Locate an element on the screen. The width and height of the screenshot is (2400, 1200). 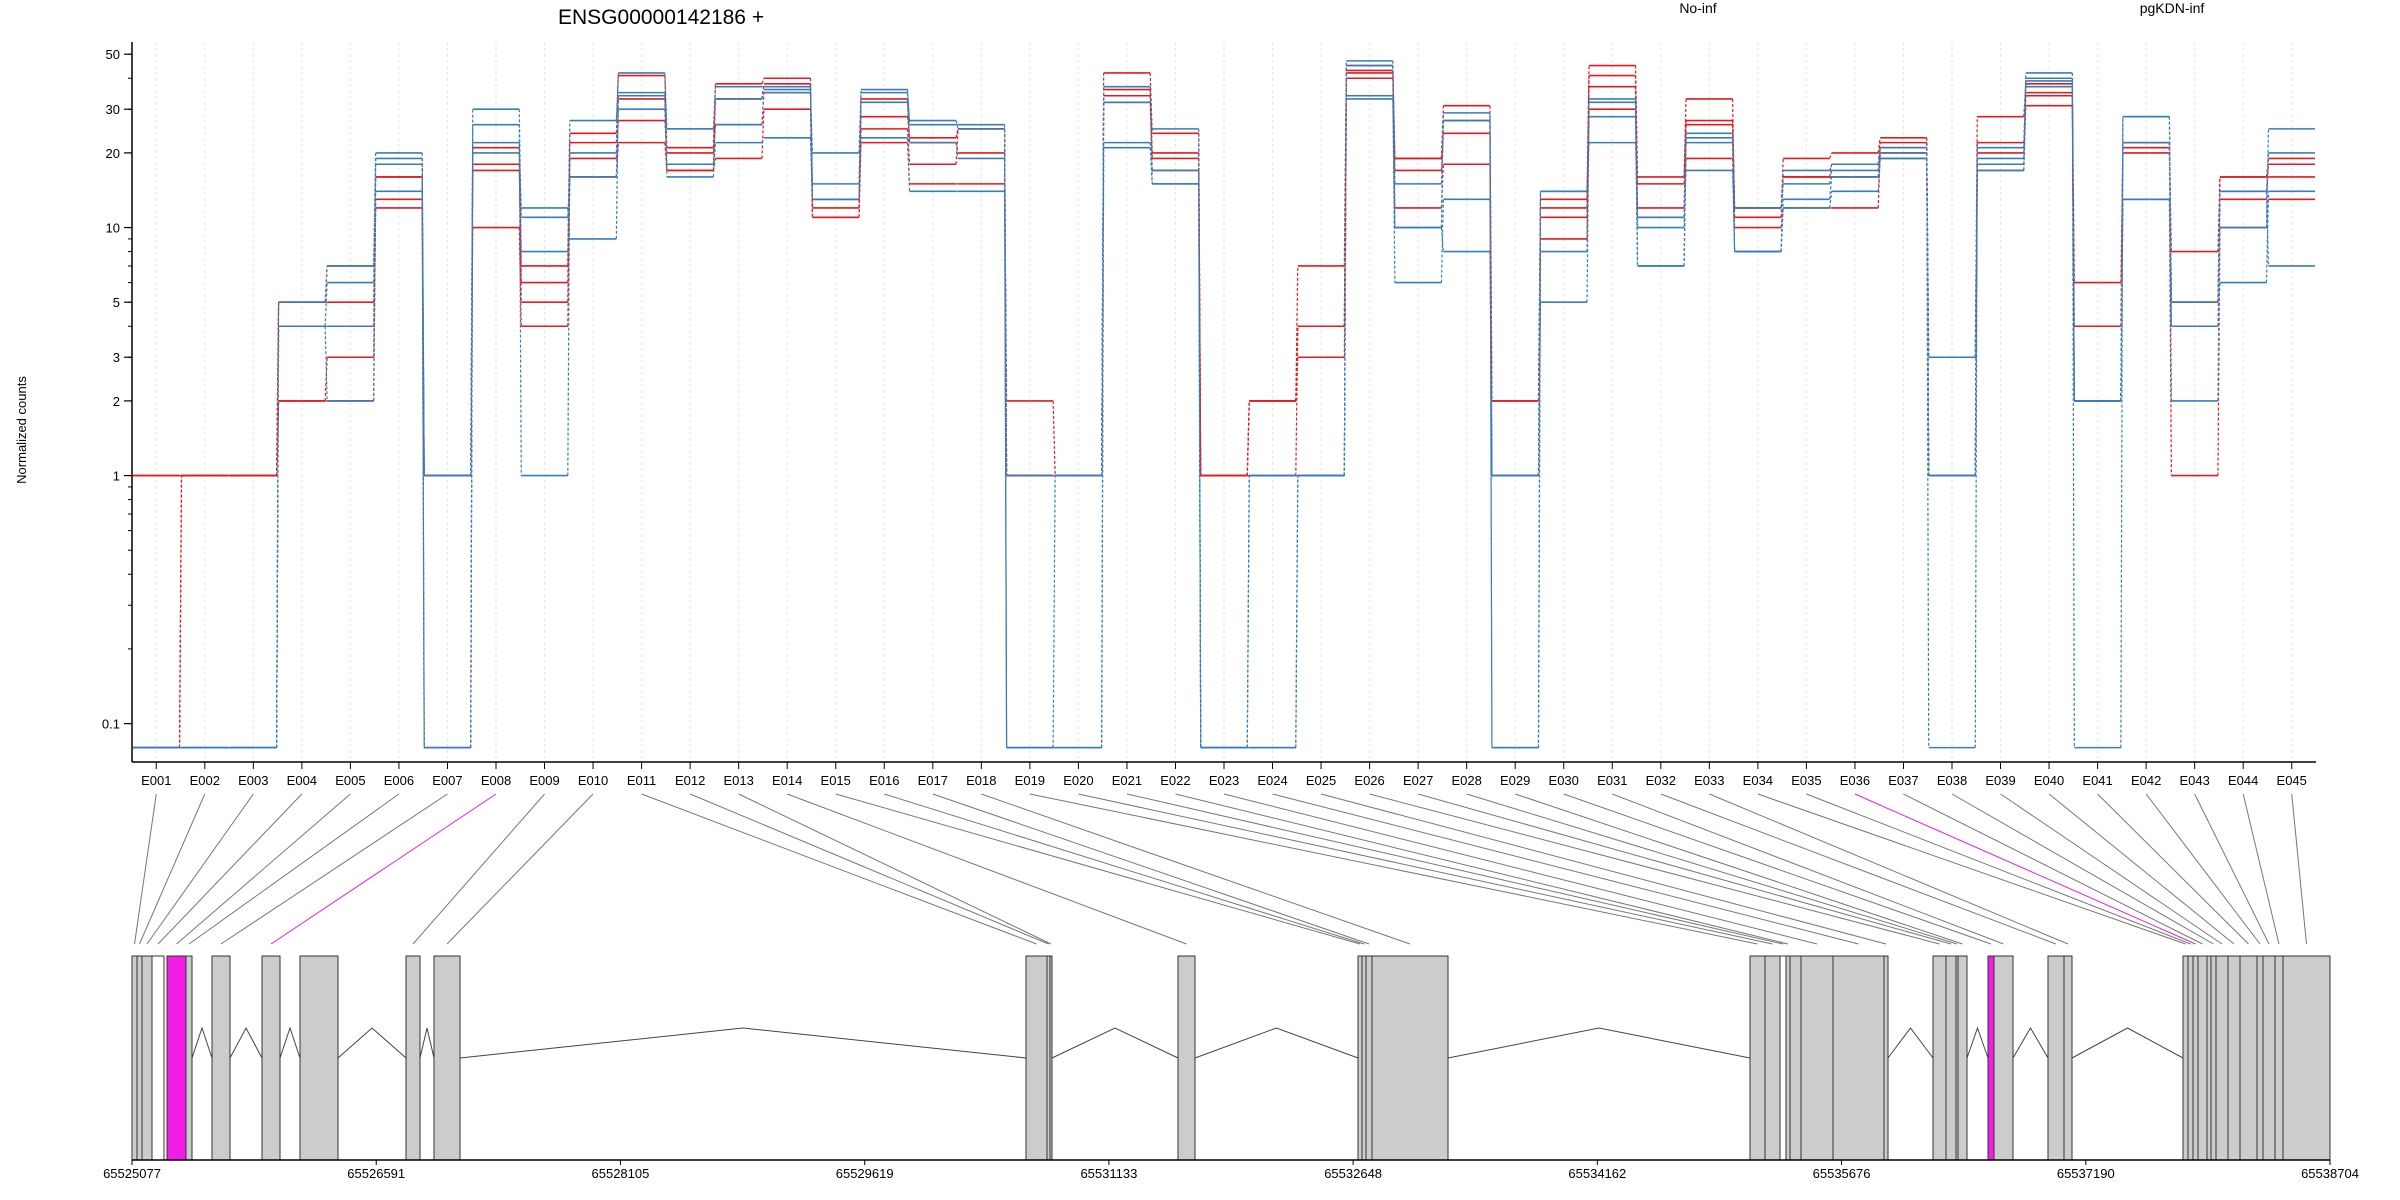
x-tick-label: E017 is located at coordinates (933, 780).